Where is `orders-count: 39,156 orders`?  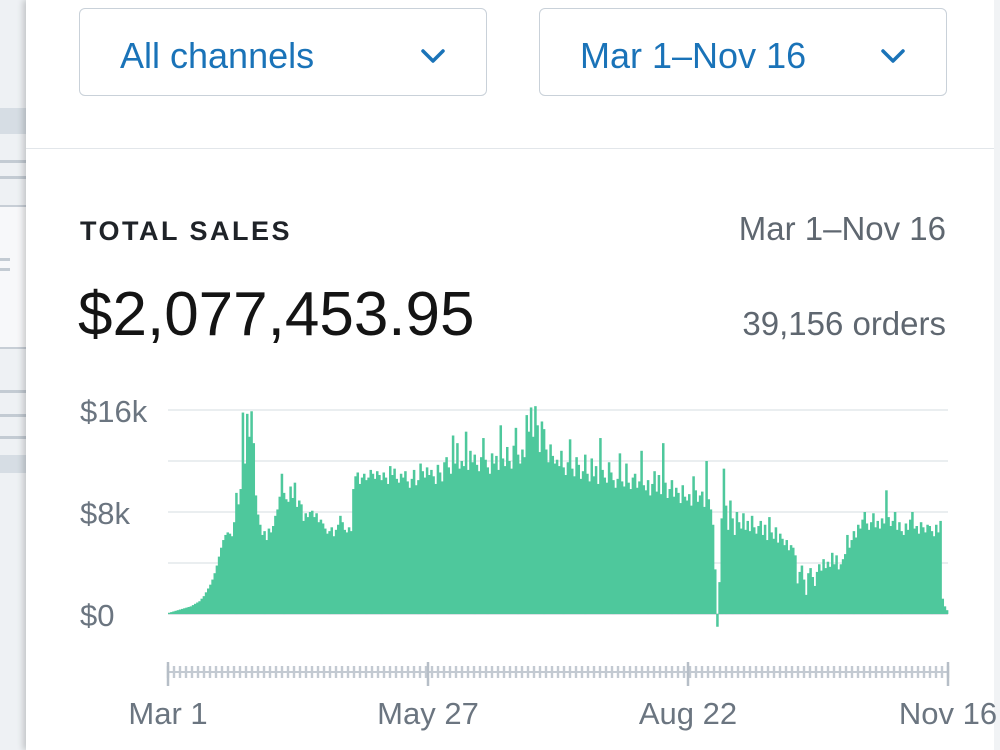 orders-count: 39,156 orders is located at coordinates (844, 323).